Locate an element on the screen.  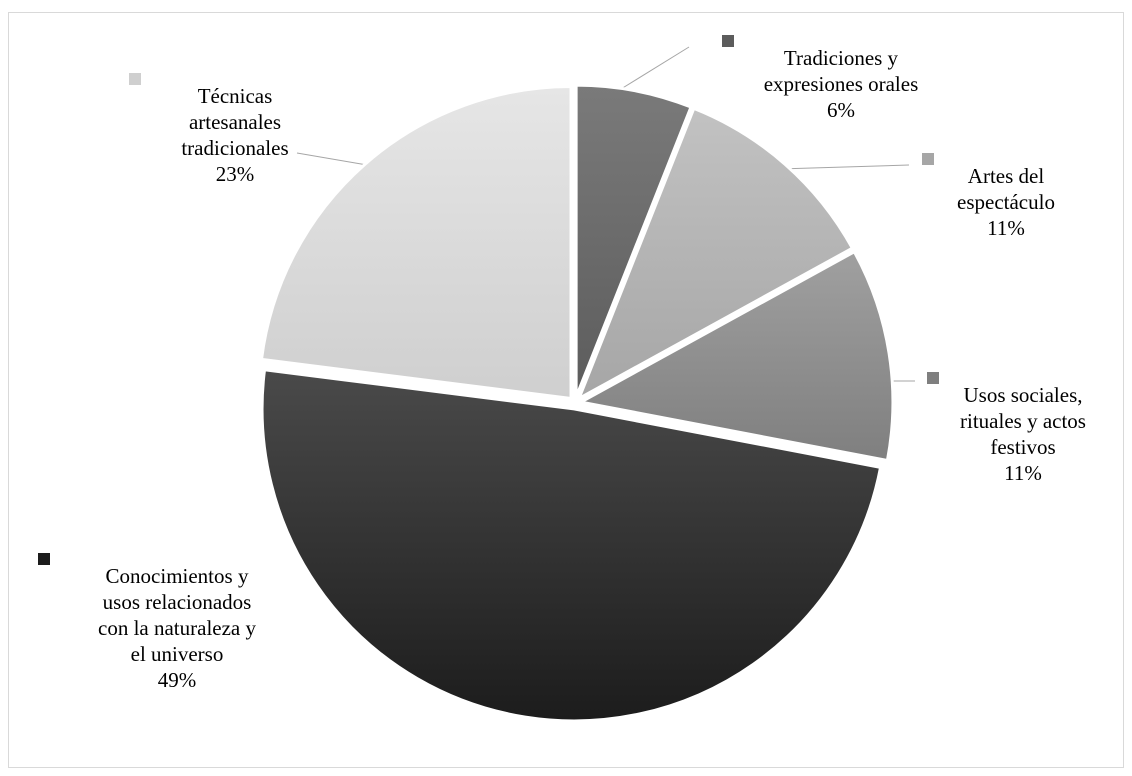
data-label-artes: Artes del espectáculo 11% is located at coordinates (1006, 202).